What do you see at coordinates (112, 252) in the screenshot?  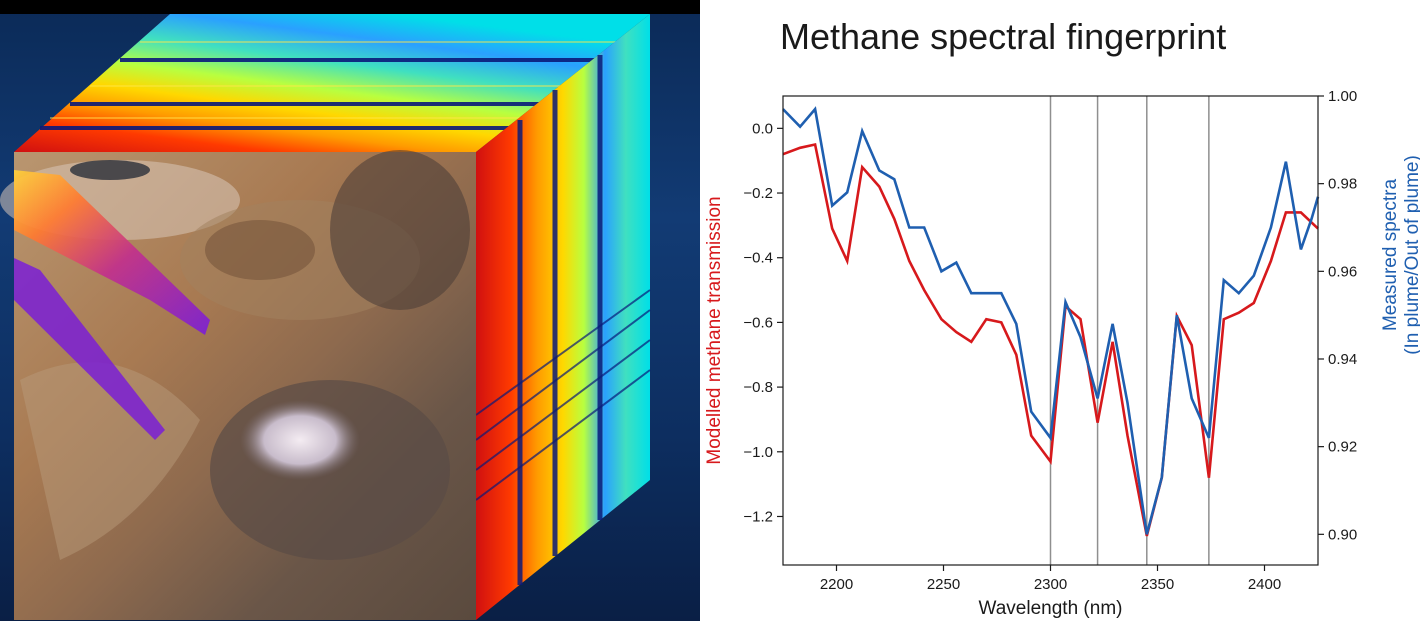 I see `methane-plume-overlay` at bounding box center [112, 252].